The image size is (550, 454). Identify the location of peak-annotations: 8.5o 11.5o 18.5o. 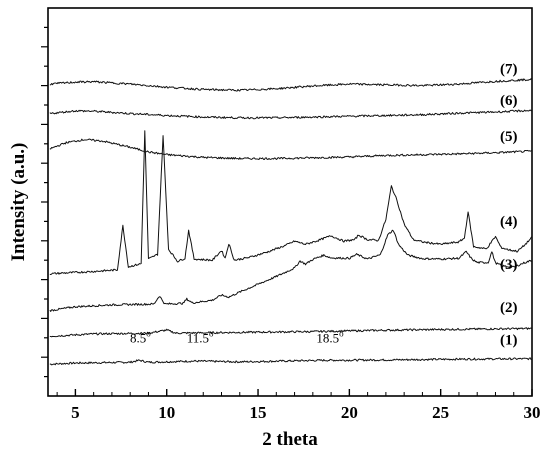
(237, 337).